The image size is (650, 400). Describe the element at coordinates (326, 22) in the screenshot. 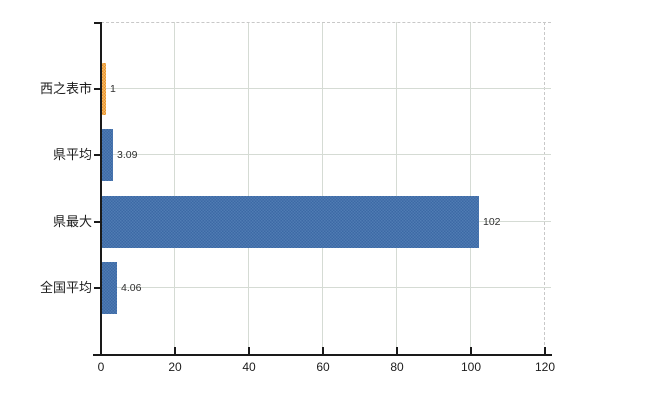

I see `plot-top-border` at that location.